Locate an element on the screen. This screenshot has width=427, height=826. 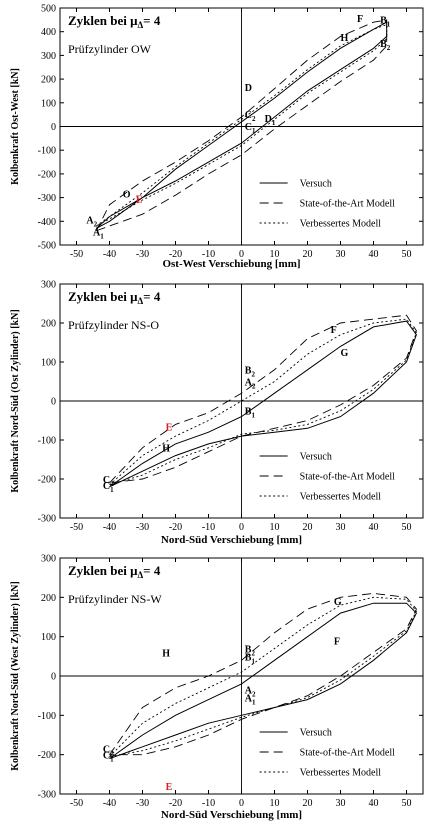
point-label: F is located at coordinates (334, 330).